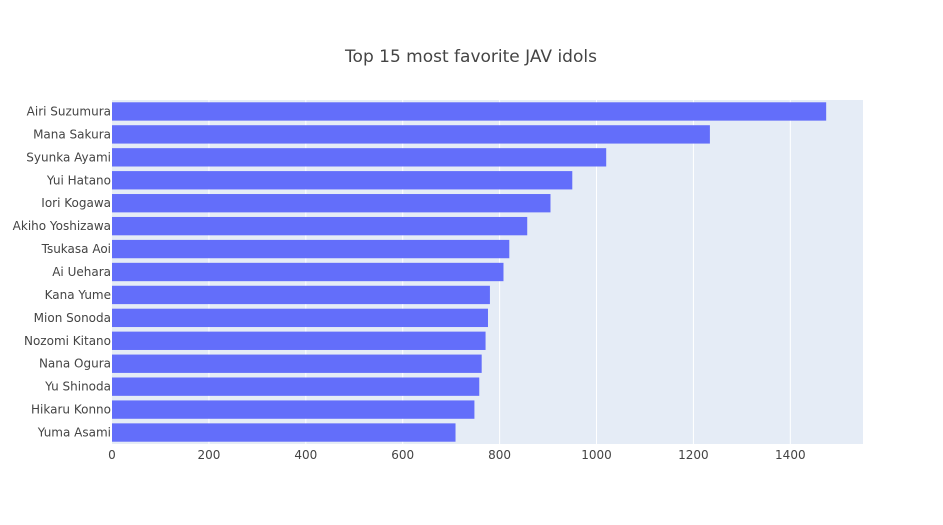  Describe the element at coordinates (75, 364) in the screenshot. I see `y-tick-label: Nana Ogura` at that location.